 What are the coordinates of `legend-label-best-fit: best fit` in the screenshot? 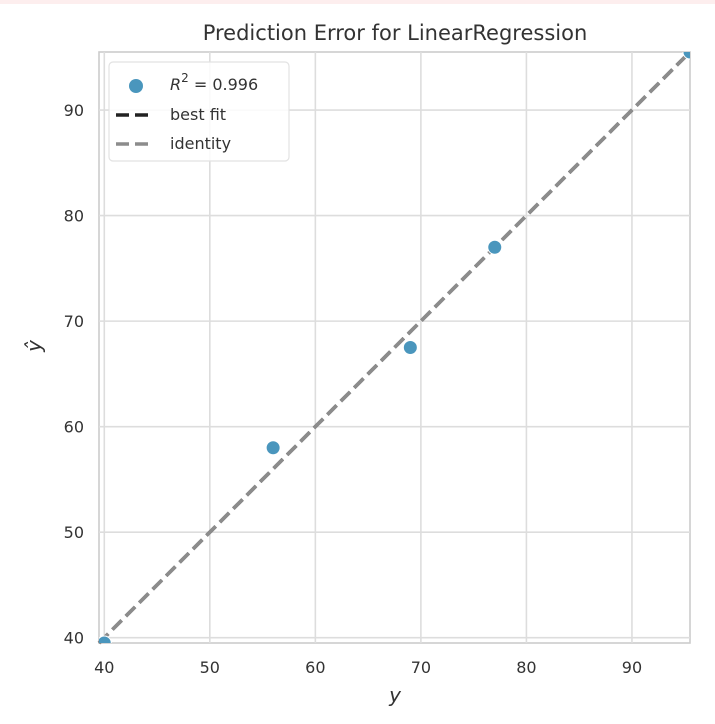 It's located at (198, 114).